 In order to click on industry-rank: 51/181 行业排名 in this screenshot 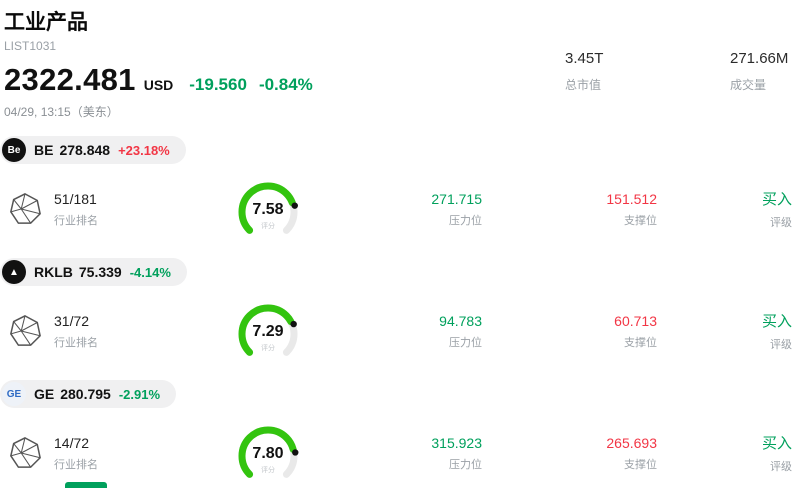, I will do `click(103, 209)`.